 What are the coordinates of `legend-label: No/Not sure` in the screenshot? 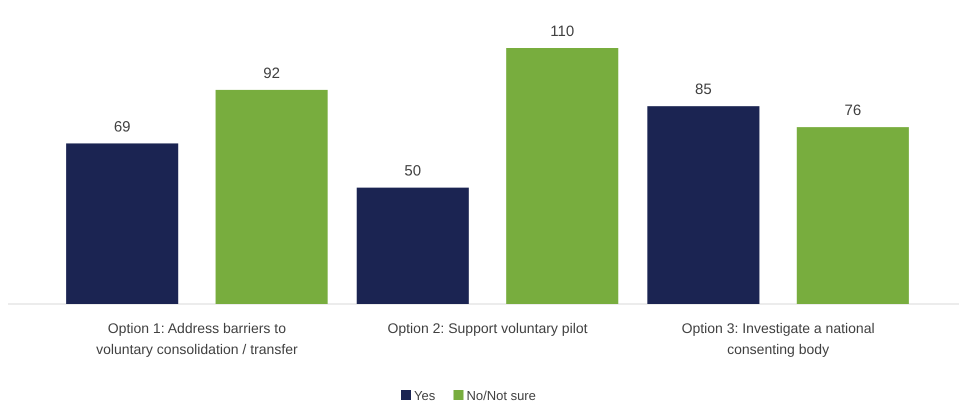 It's located at (501, 395).